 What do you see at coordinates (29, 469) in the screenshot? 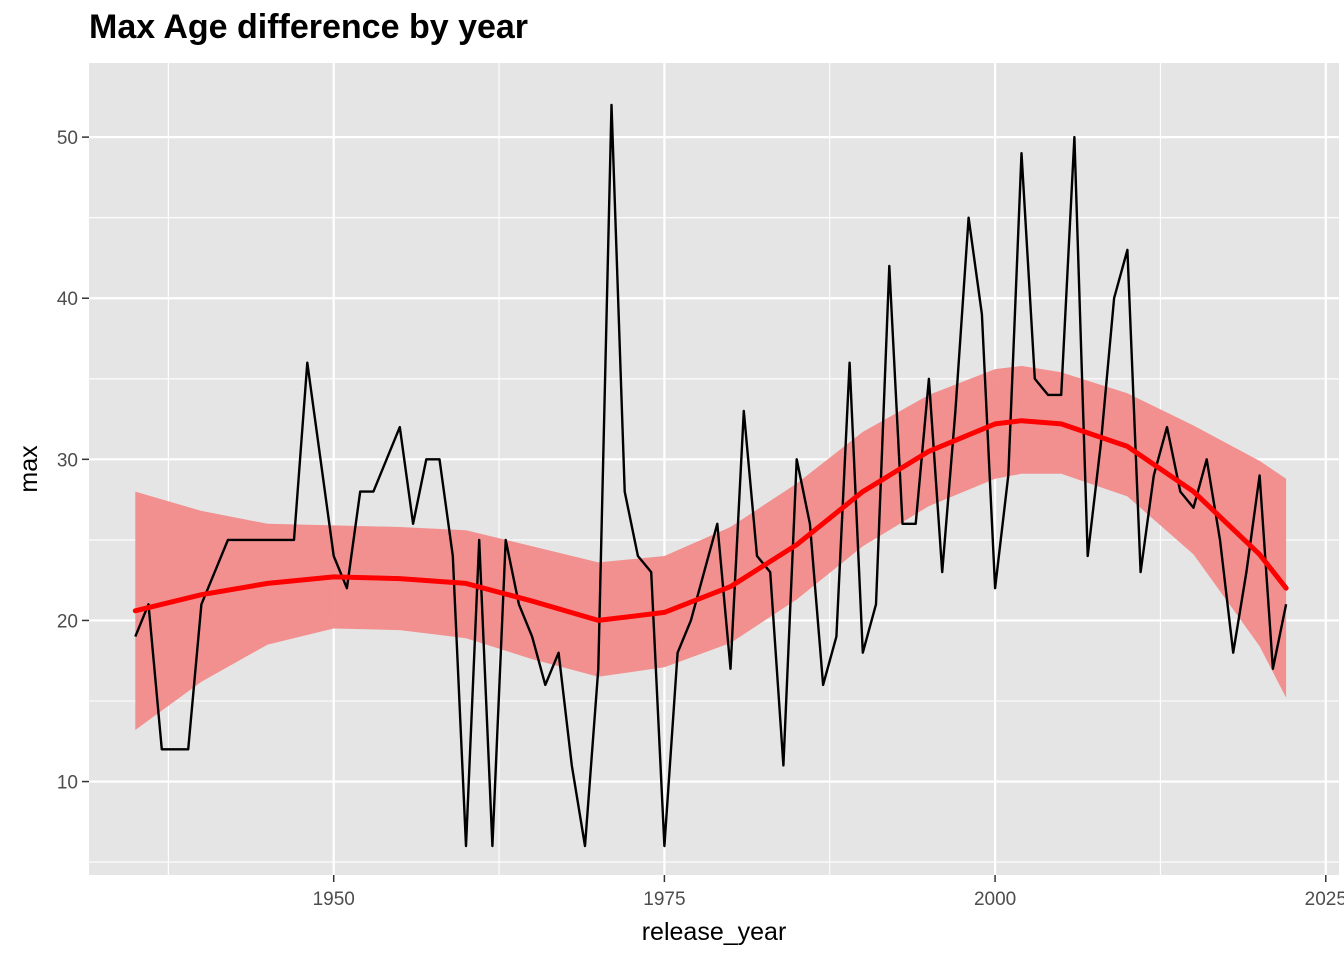
I see `y-axis-label: max` at bounding box center [29, 469].